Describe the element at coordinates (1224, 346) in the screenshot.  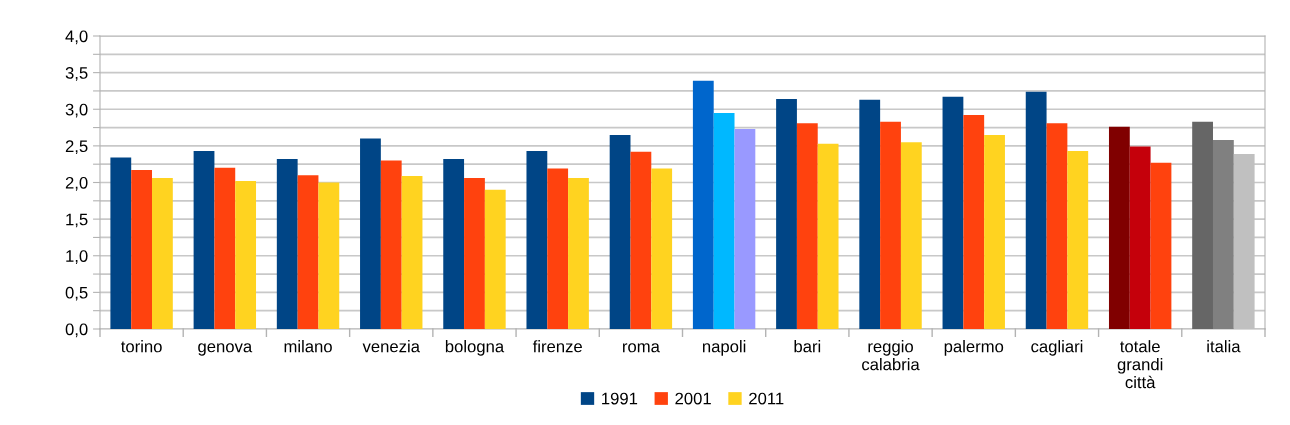
I see `x-tick-label: italia` at that location.